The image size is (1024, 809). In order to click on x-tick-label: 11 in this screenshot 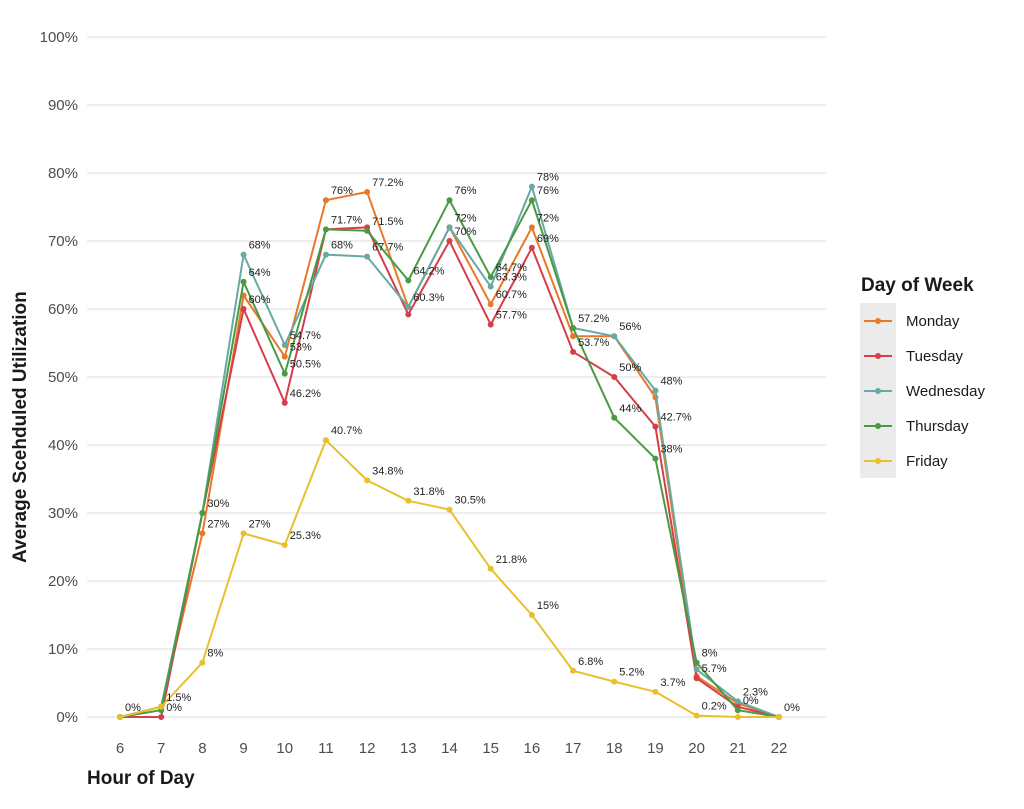, I will do `click(326, 748)`.